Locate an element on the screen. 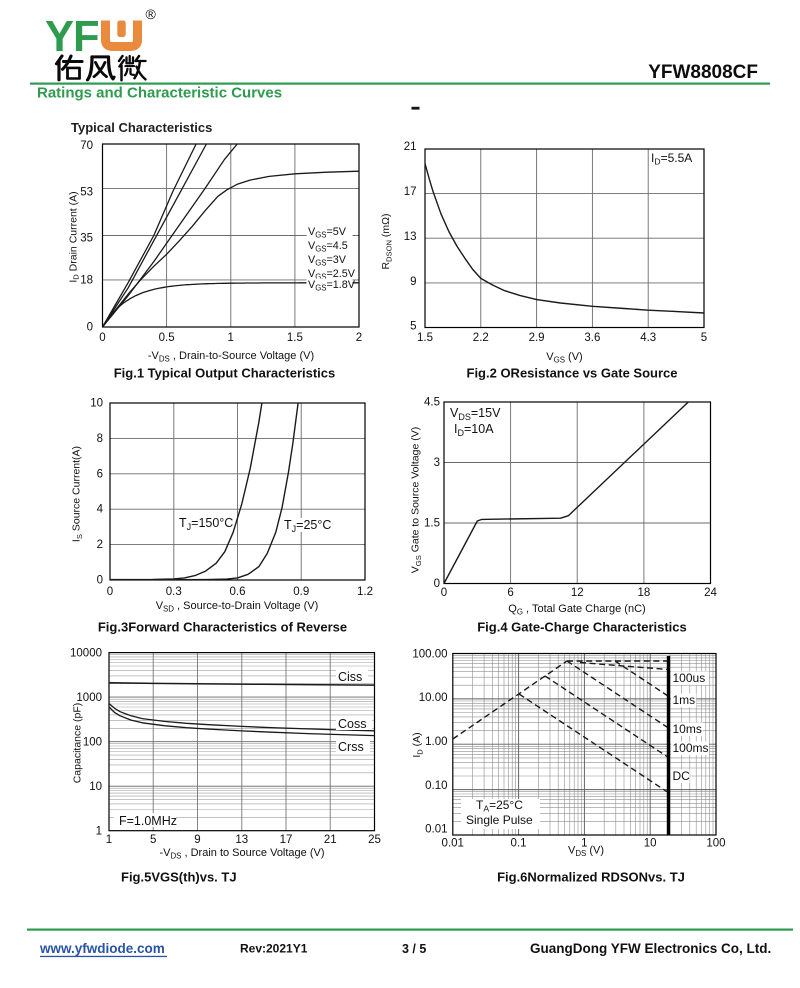 This screenshot has width=800, height=988. svg-text: Single Pulse is located at coordinates (499, 820).